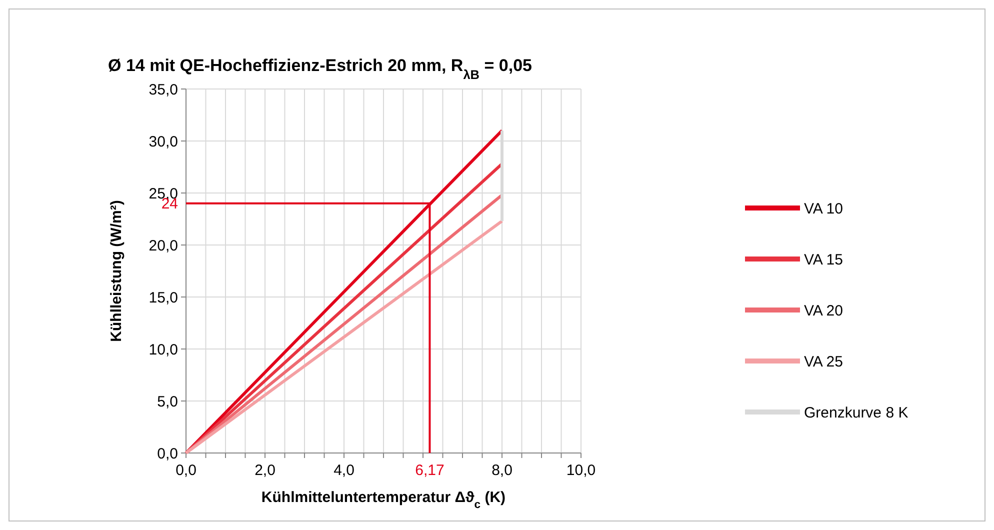  Describe the element at coordinates (823, 361) in the screenshot. I see `legend-label: VA 25` at that location.